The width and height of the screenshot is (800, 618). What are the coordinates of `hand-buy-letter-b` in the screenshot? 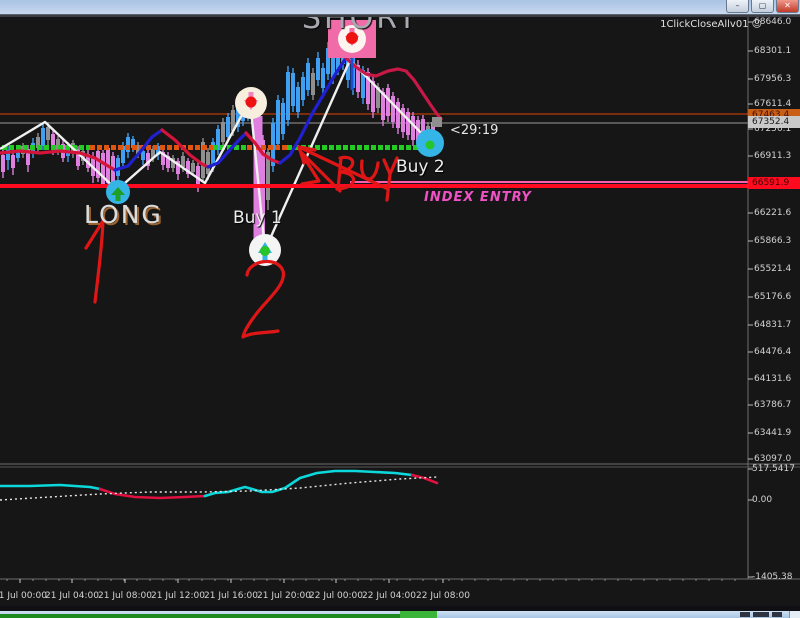 It's located at (345, 173).